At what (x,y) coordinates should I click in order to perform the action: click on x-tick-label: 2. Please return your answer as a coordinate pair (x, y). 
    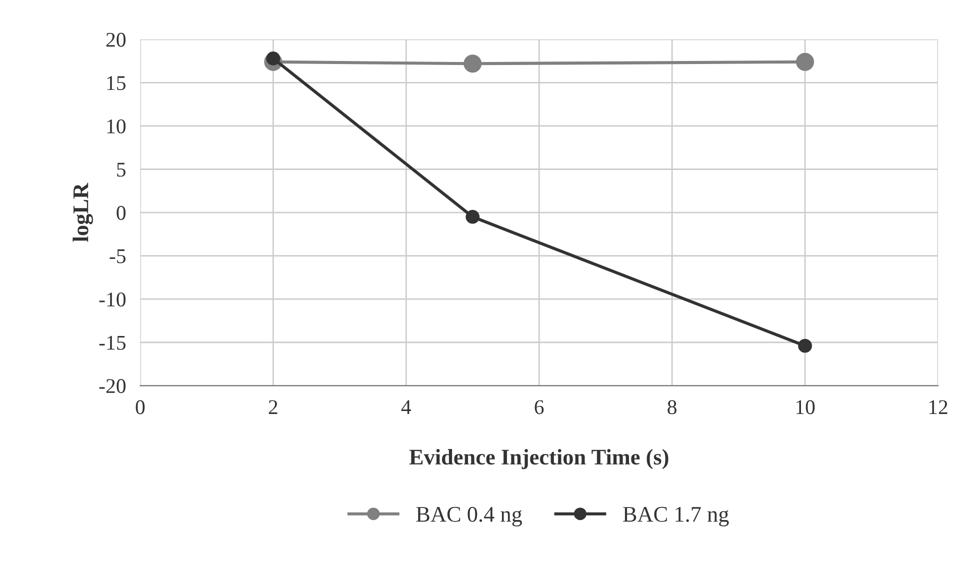
    Looking at the image, I should click on (273, 407).